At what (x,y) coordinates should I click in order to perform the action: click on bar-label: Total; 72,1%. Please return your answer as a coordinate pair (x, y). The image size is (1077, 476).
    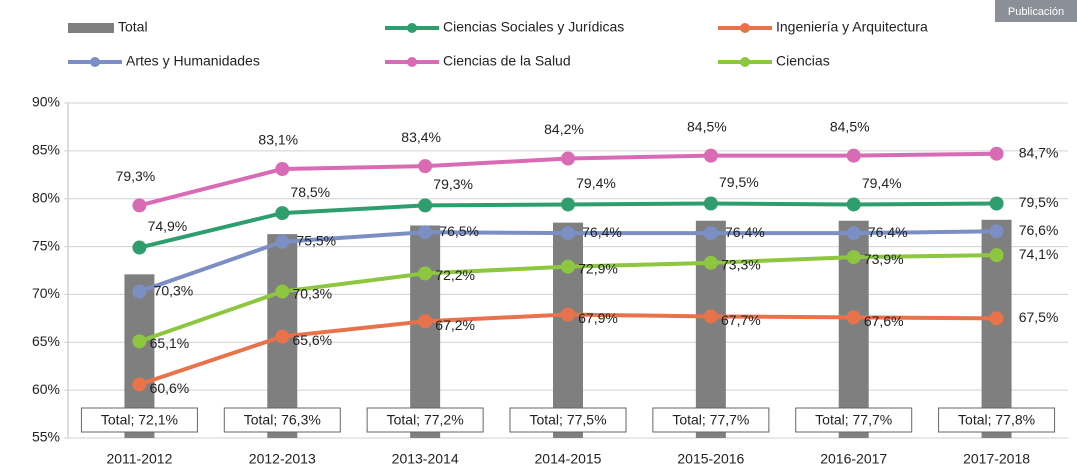
    Looking at the image, I should click on (139, 420).